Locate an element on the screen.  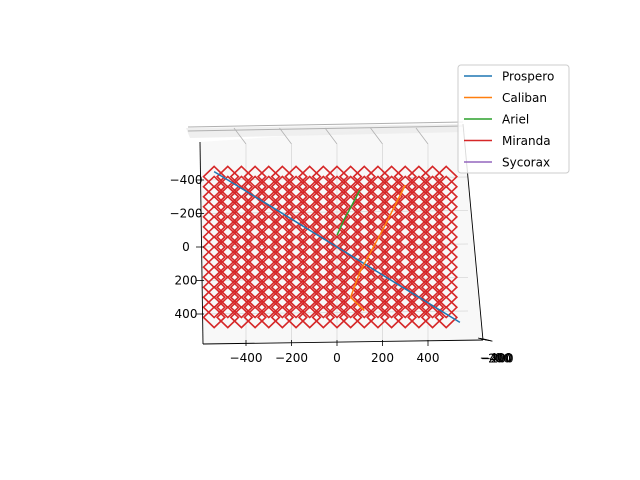
x-tick-label: 400 is located at coordinates (428, 358).